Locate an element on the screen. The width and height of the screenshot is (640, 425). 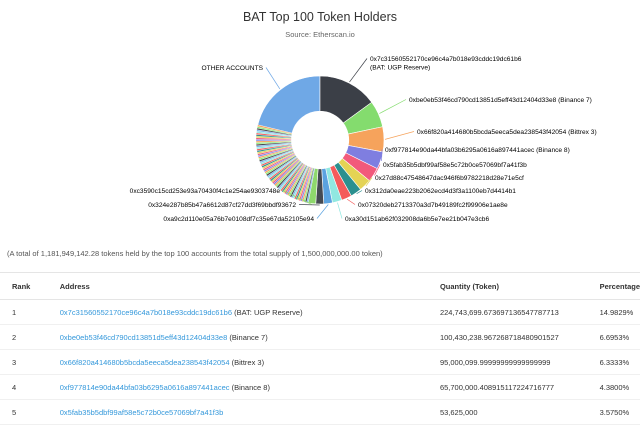
row-quantity: 65,700,000.408915117224716777 is located at coordinates (508, 387).